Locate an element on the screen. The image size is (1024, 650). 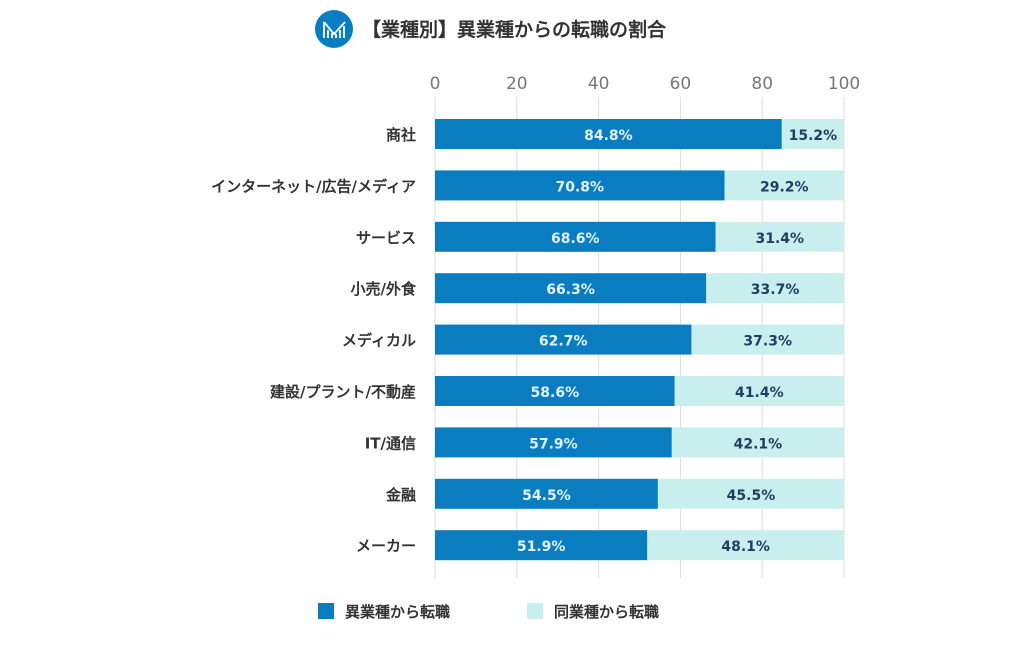
data-label: 58.6% is located at coordinates (555, 393).